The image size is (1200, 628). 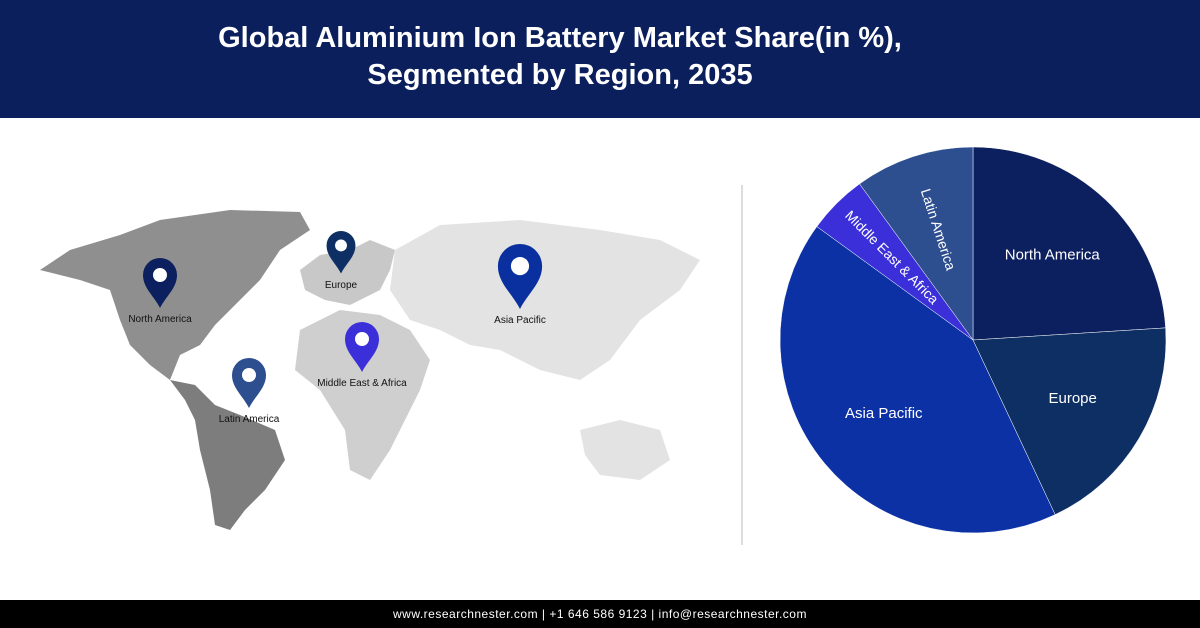 I want to click on north-america, so click(x=175, y=295).